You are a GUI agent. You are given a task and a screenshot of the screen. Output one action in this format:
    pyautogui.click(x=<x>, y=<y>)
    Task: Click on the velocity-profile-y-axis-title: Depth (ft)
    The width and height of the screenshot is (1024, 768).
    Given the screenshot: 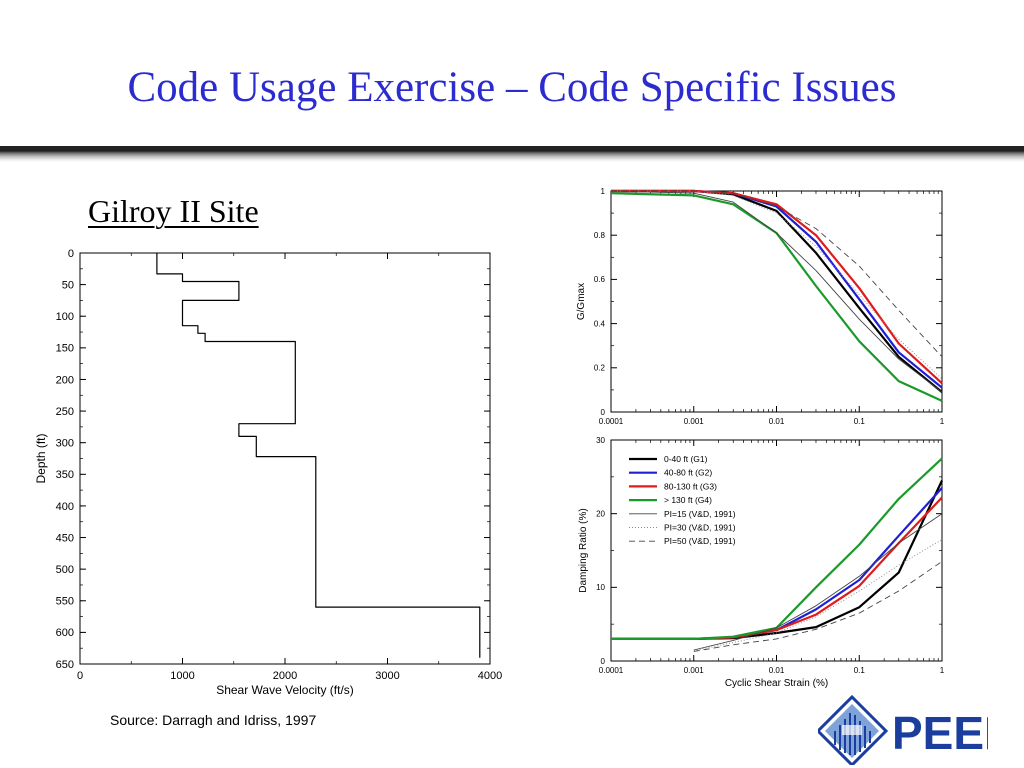 What is the action you would take?
    pyautogui.click(x=41, y=458)
    